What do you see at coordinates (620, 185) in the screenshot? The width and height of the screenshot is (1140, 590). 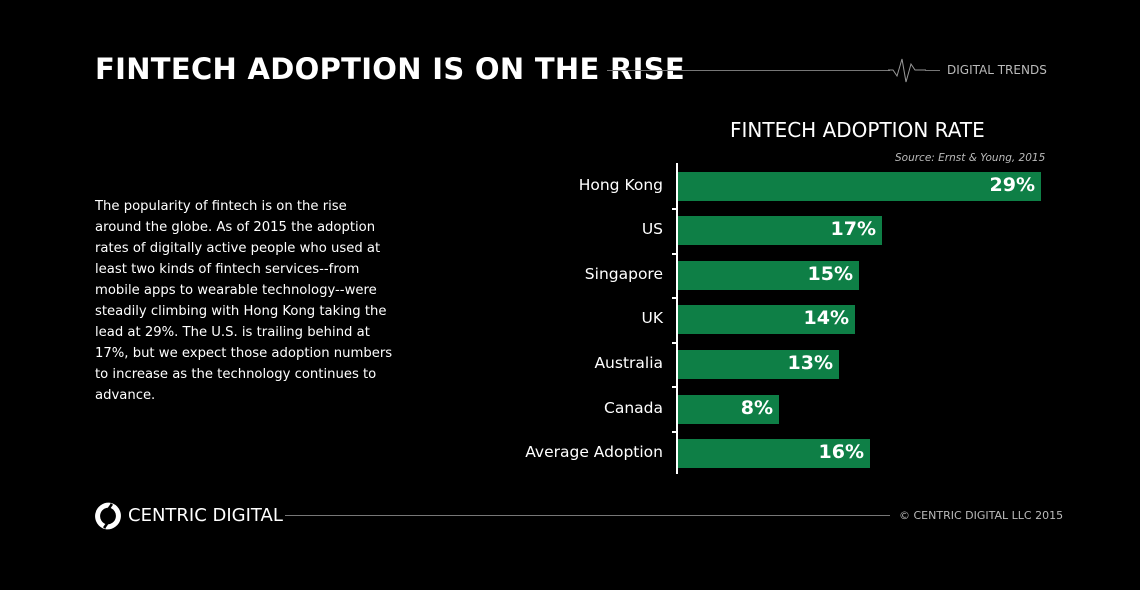 I see `bar-label: Hong Kong` at bounding box center [620, 185].